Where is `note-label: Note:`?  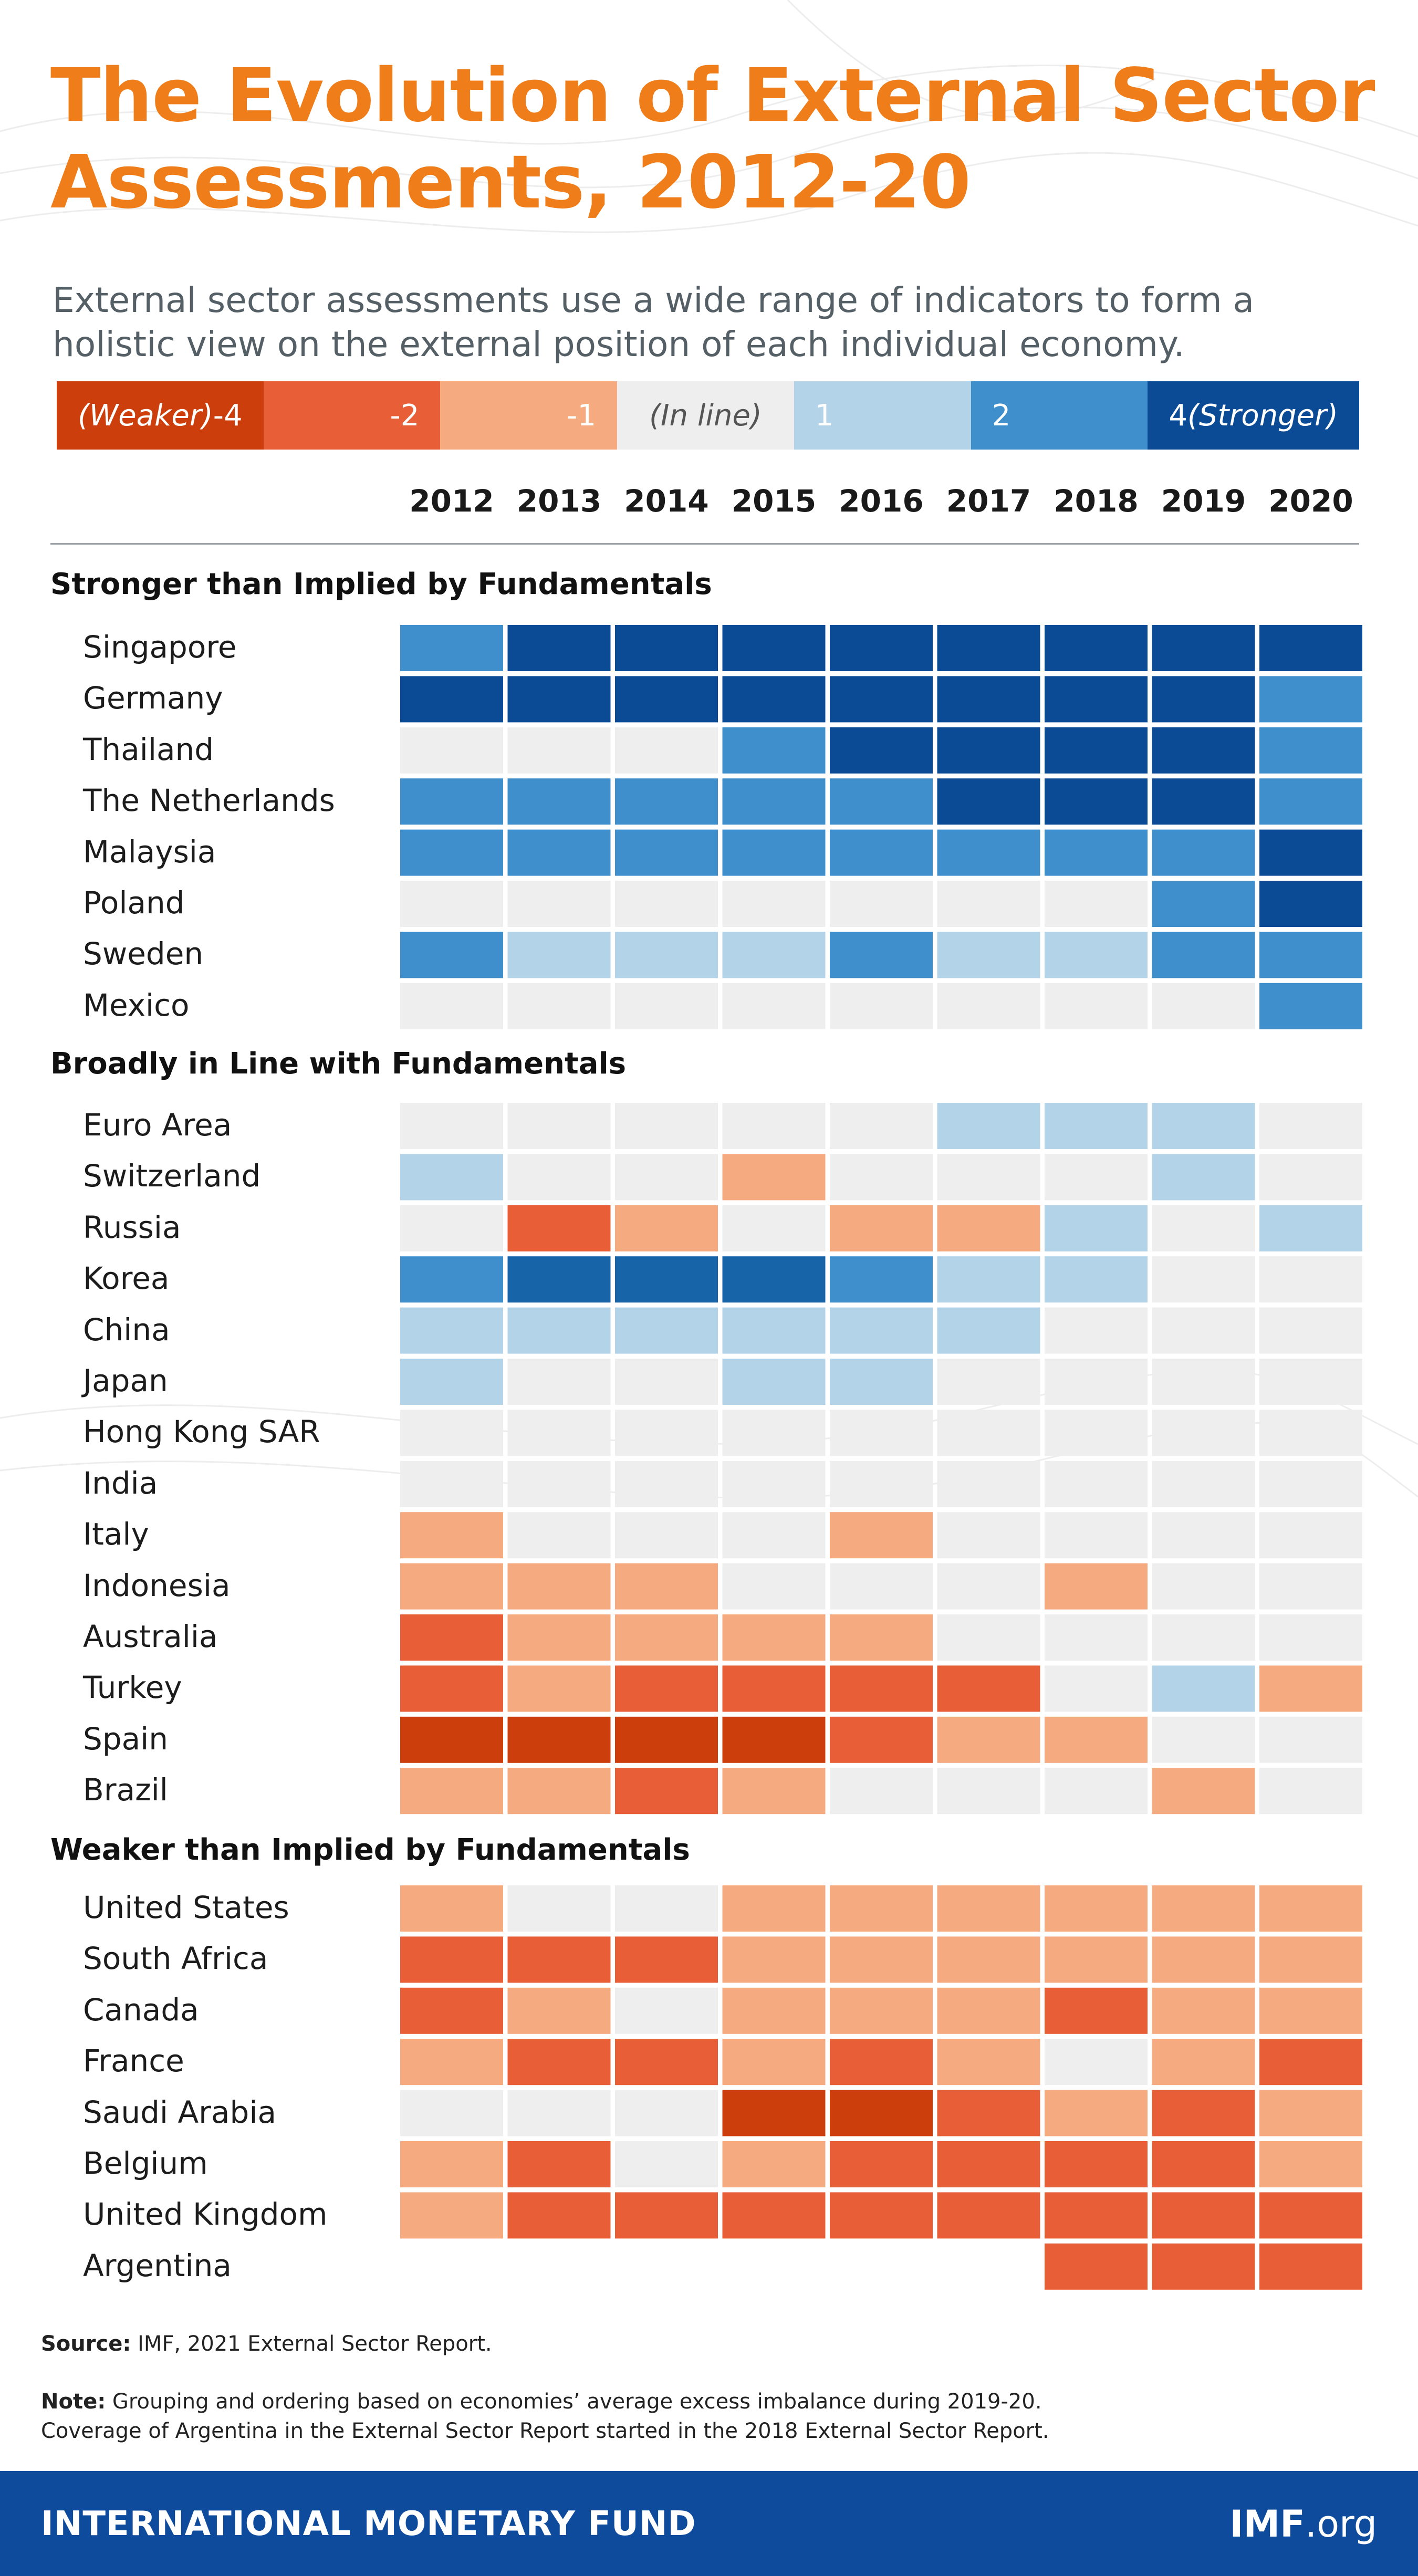 note-label: Note: is located at coordinates (73, 2402).